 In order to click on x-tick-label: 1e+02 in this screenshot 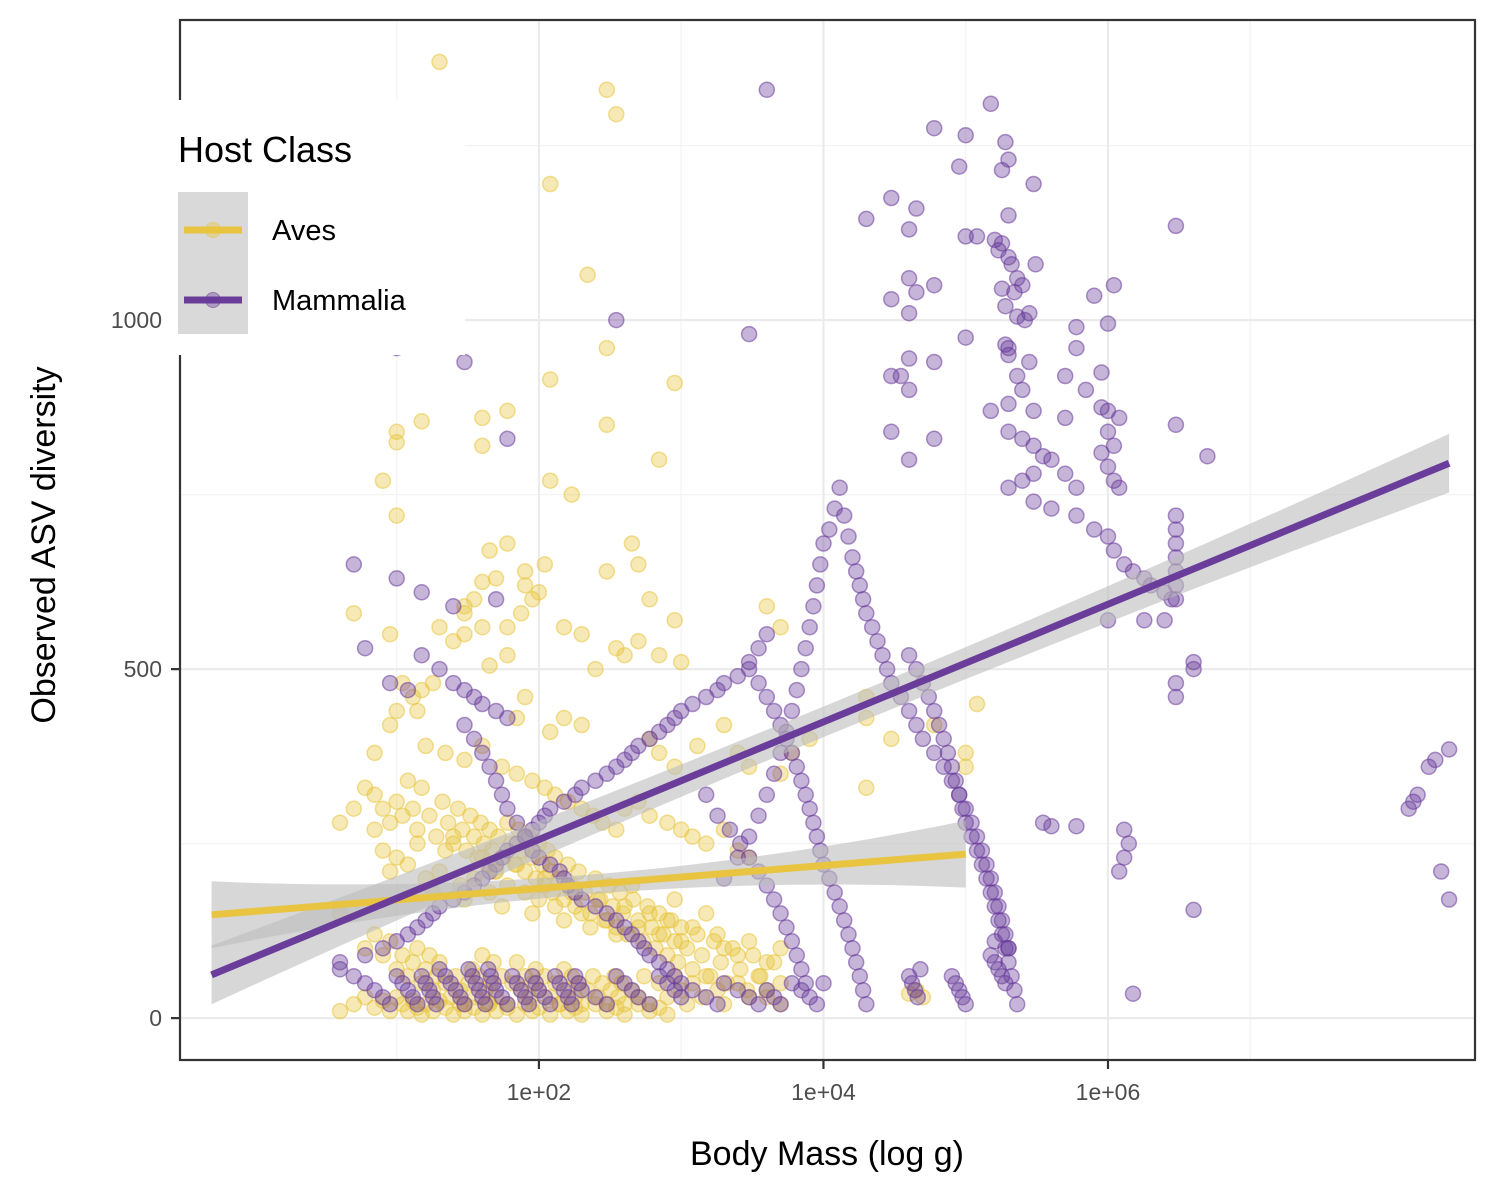, I will do `click(539, 1092)`.